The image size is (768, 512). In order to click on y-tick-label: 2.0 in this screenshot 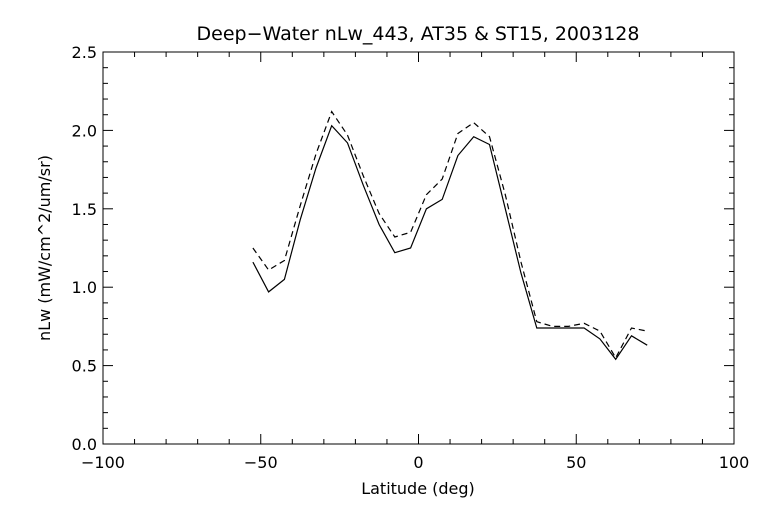, I will do `click(84, 130)`.